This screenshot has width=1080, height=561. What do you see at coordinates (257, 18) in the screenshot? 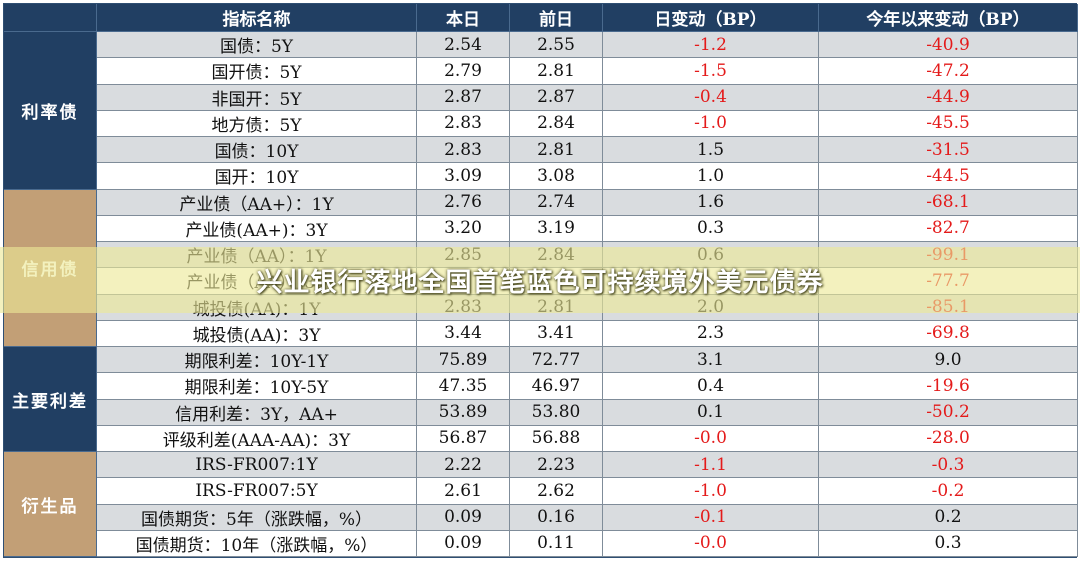
I see `header-indicator-name: 指标名称` at bounding box center [257, 18].